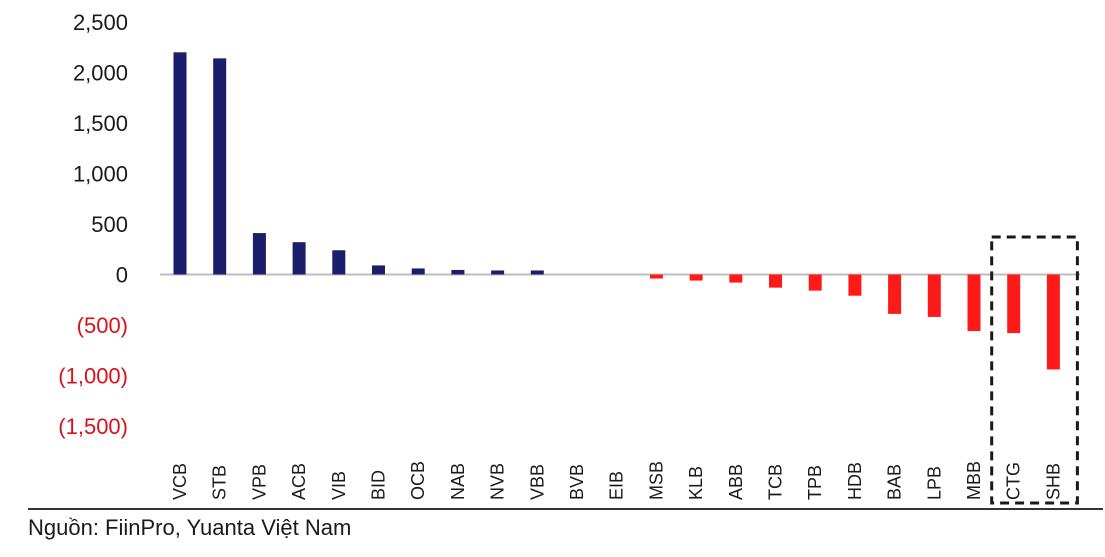 Image resolution: width=1105 pixels, height=557 pixels. I want to click on category-label: KLB, so click(696, 483).